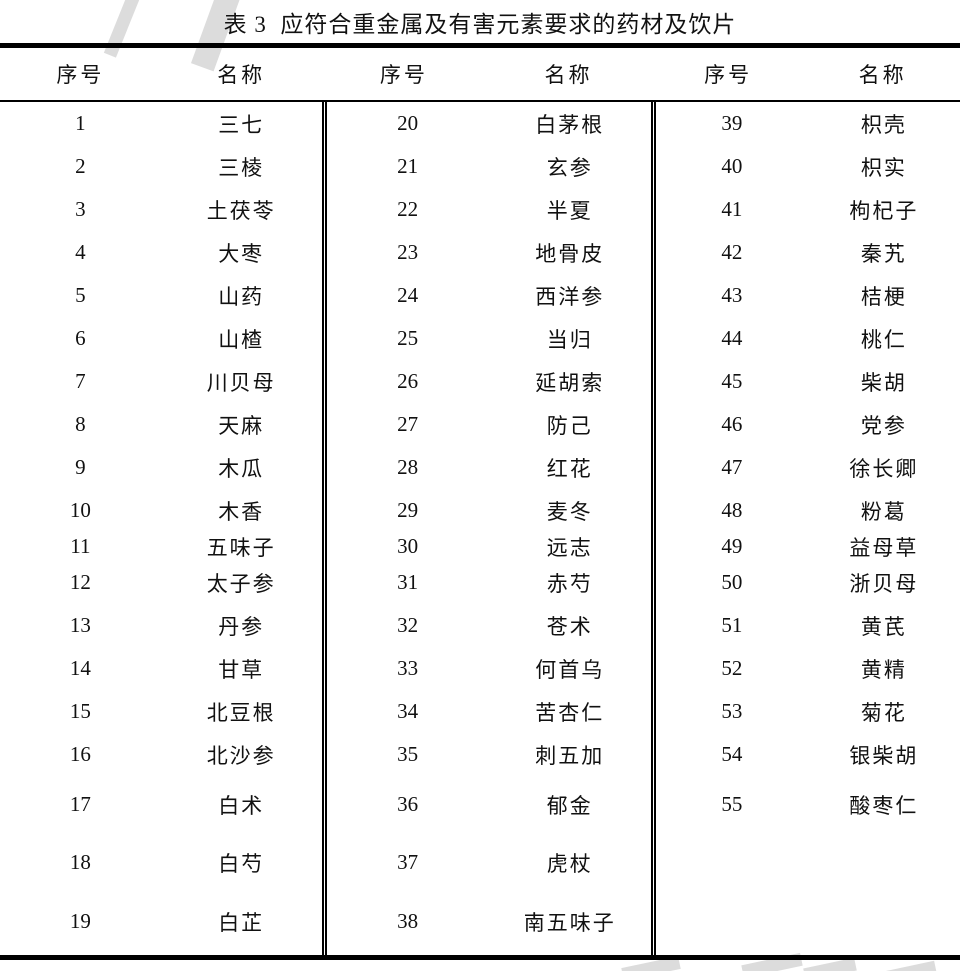 The width and height of the screenshot is (960, 971). What do you see at coordinates (489, 862) in the screenshot?
I see `table-row: 37 虎杖` at bounding box center [489, 862].